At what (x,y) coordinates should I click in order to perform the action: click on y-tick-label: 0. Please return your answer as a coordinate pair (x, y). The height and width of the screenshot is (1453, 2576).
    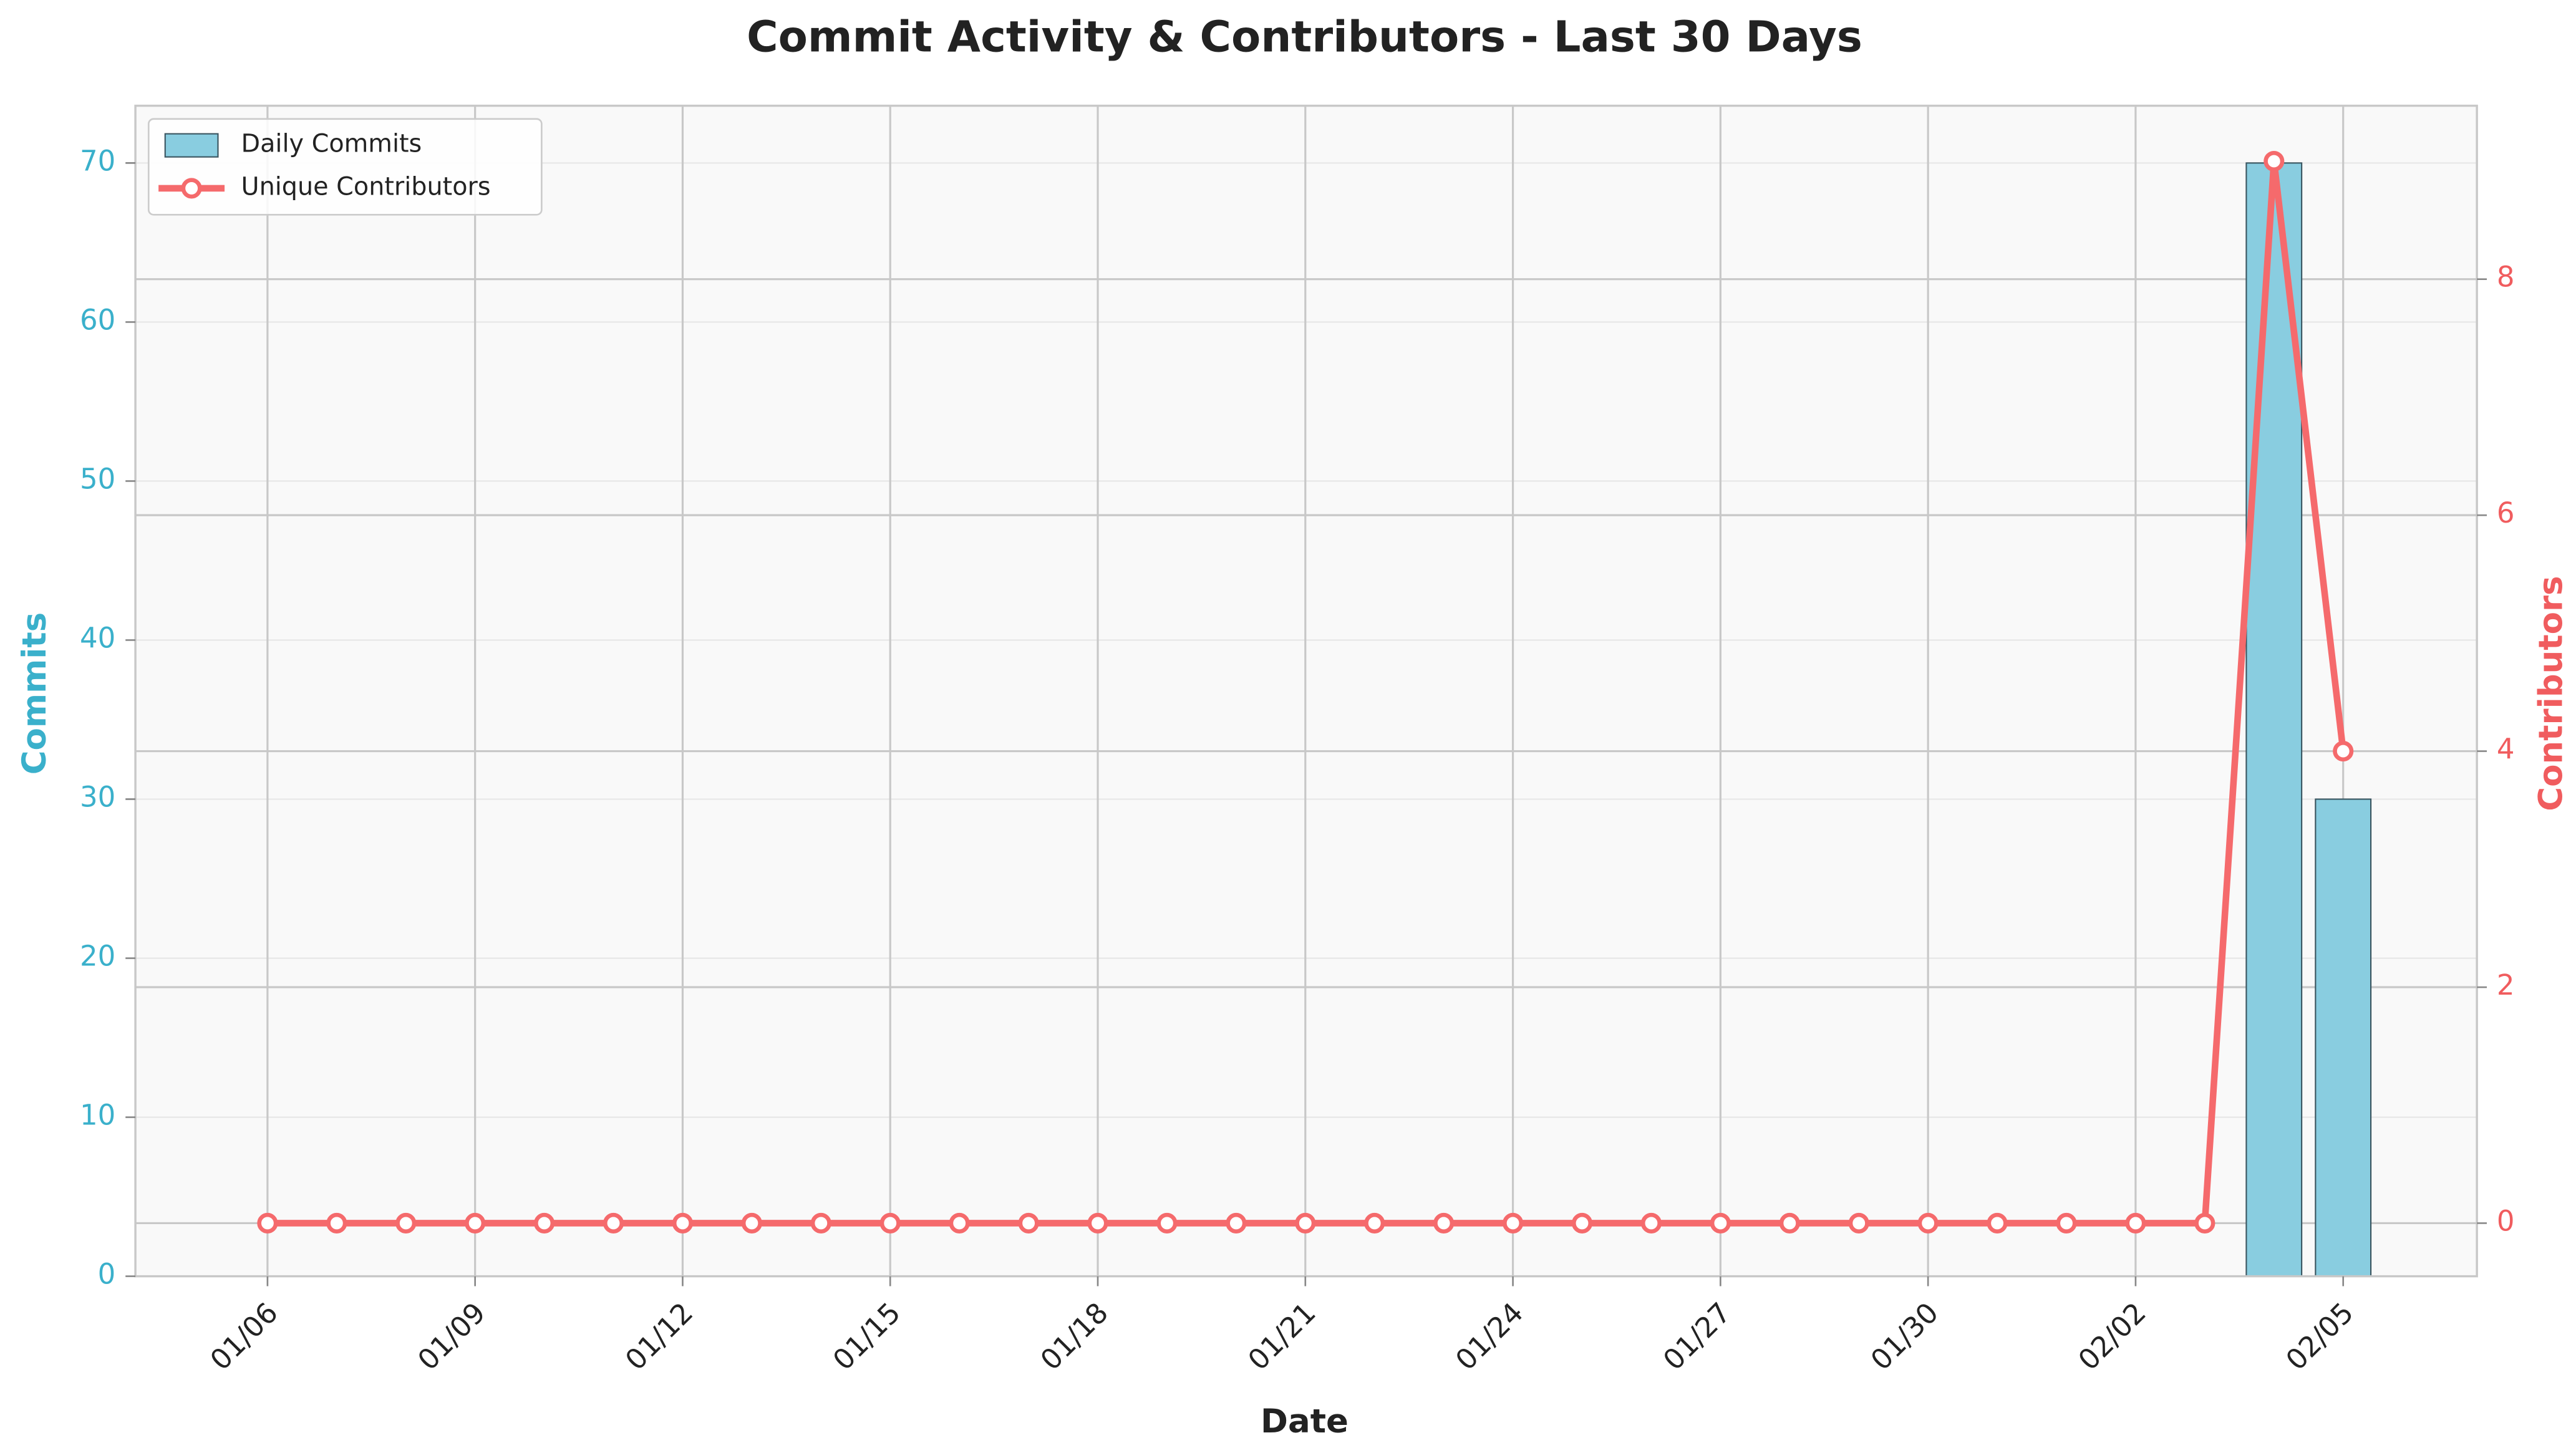
    Looking at the image, I should click on (107, 1274).